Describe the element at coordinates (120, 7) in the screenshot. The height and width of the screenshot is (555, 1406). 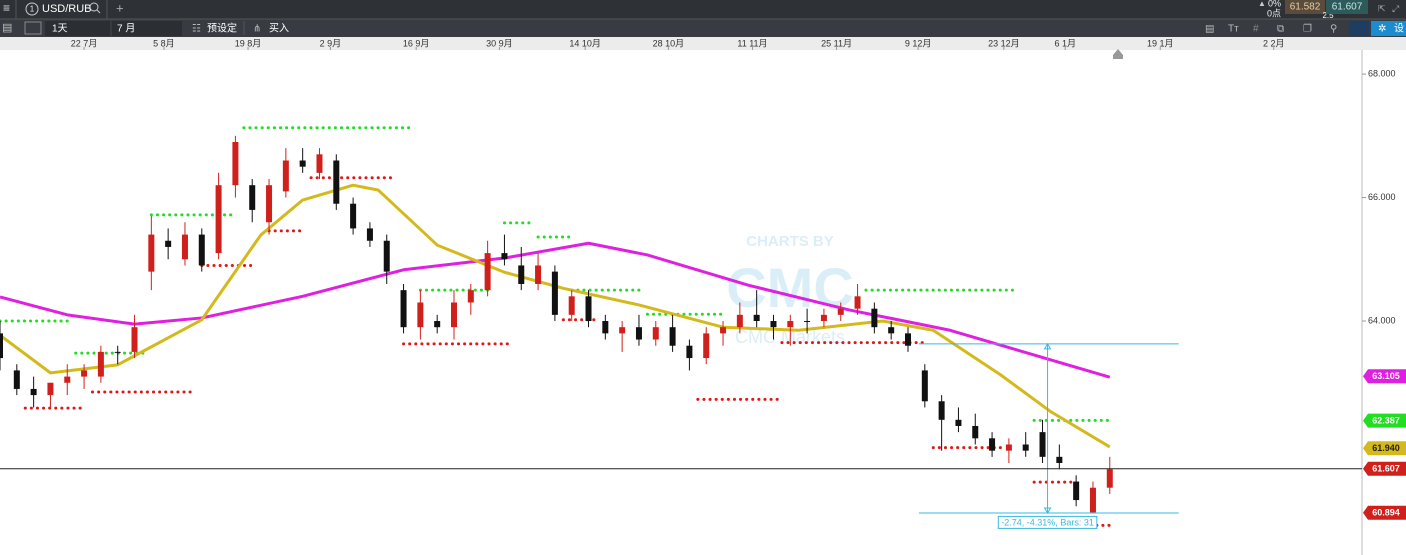
I see `add-tab: +` at that location.